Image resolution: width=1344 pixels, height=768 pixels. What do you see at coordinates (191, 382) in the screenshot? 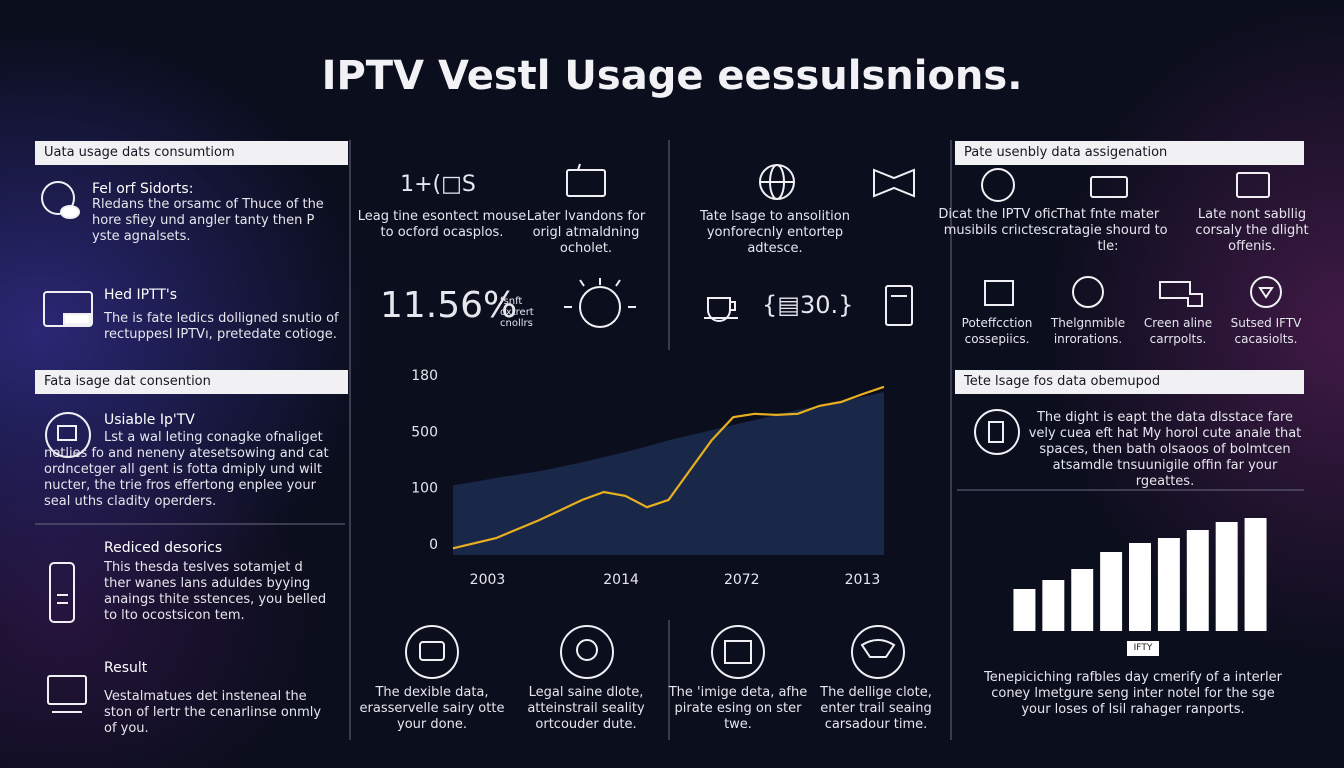
I see `section-header: Fata isage dat consention` at bounding box center [191, 382].